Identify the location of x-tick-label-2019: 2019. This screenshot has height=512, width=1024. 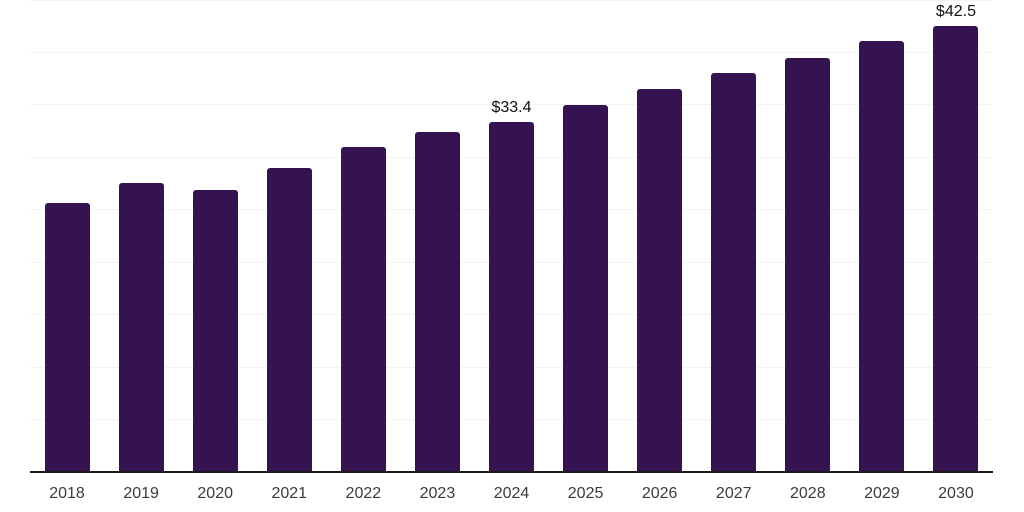
(141, 493).